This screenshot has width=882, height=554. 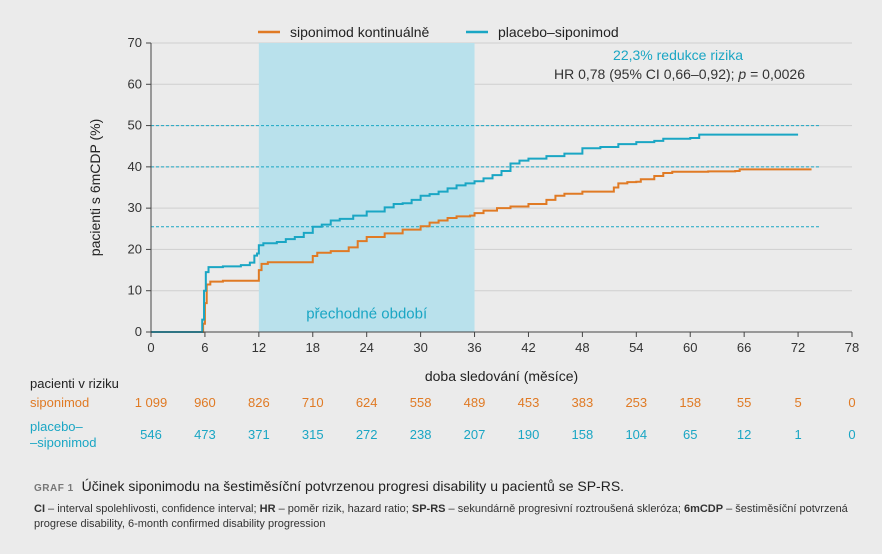 What do you see at coordinates (313, 402) in the screenshot?
I see `risk-value: 710` at bounding box center [313, 402].